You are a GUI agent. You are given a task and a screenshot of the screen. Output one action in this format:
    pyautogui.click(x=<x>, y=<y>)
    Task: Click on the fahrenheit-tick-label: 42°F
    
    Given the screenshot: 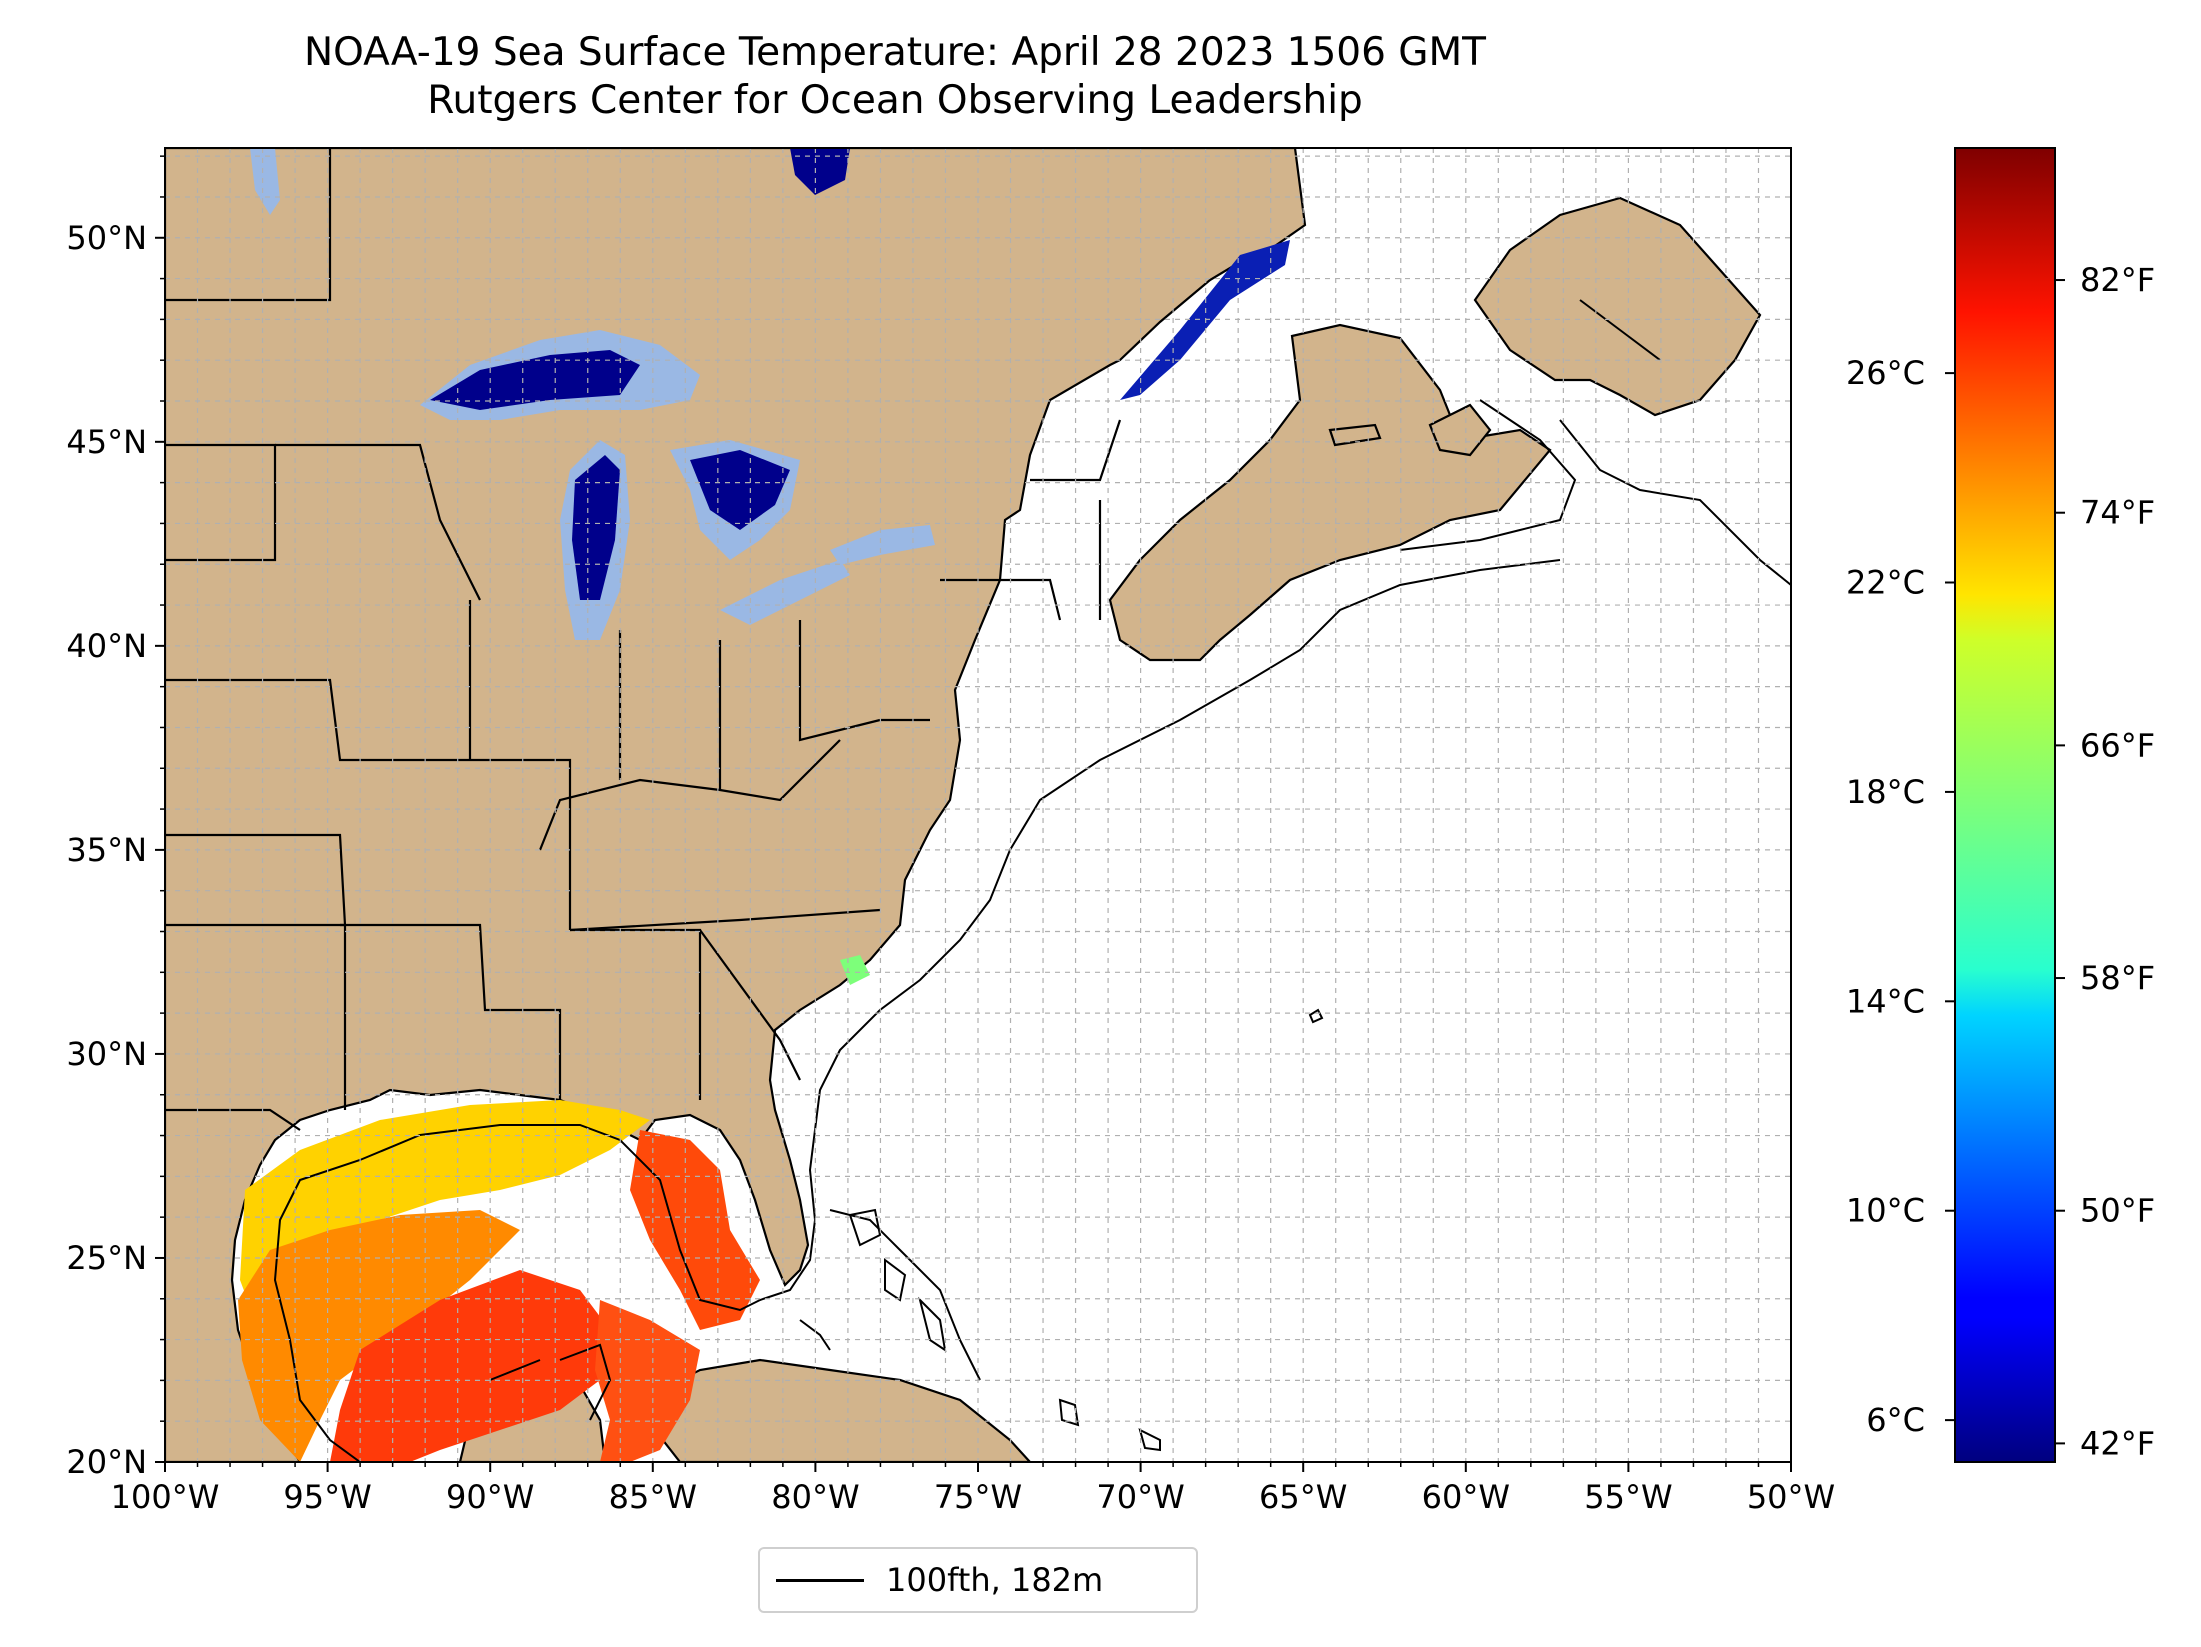 What is the action you would take?
    pyautogui.click(x=2117, y=1443)
    